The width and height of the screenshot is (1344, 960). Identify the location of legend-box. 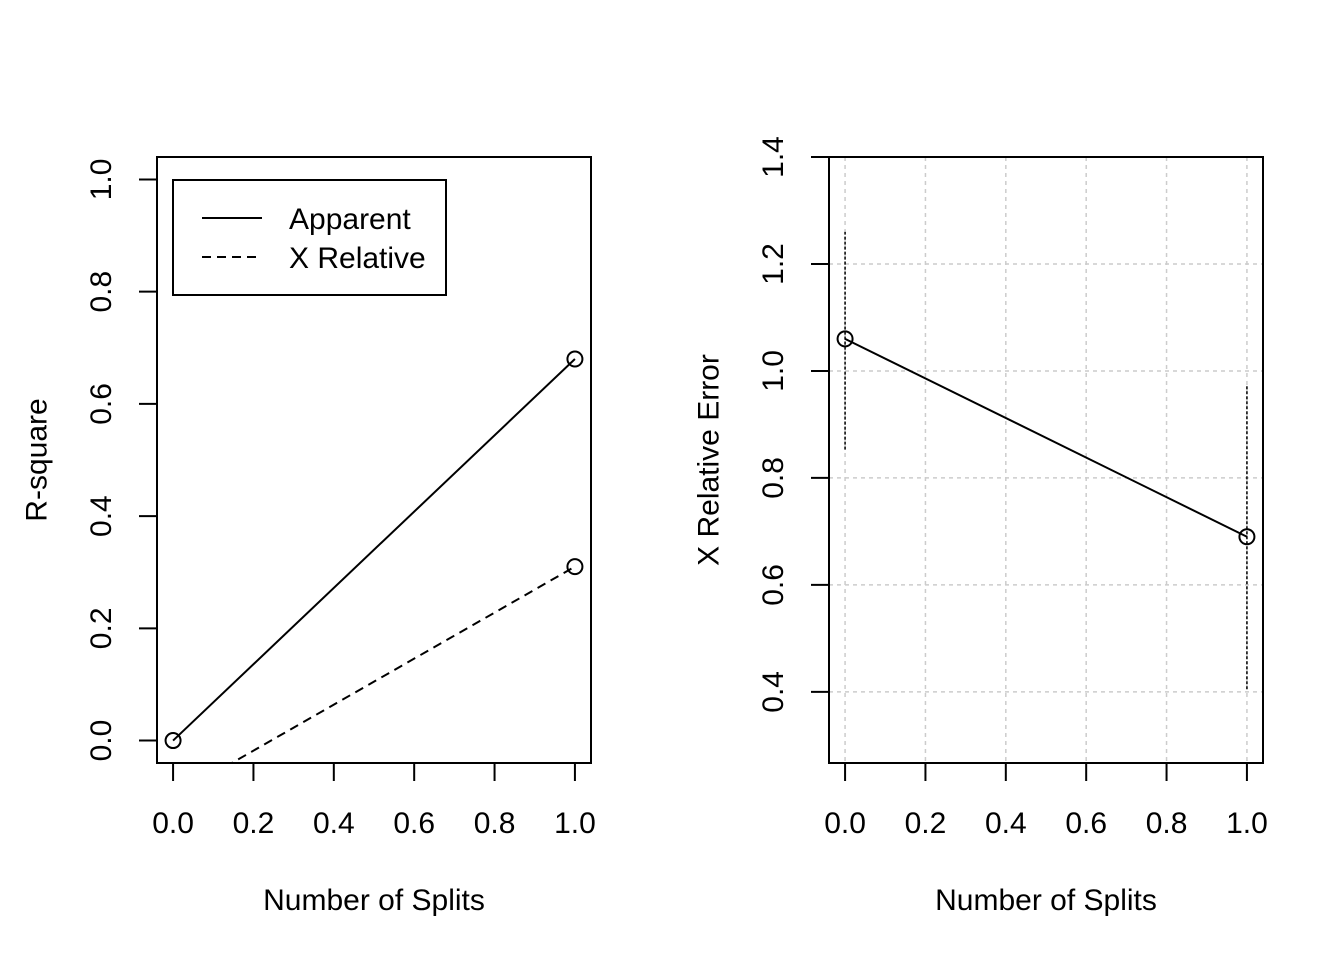
(309, 237).